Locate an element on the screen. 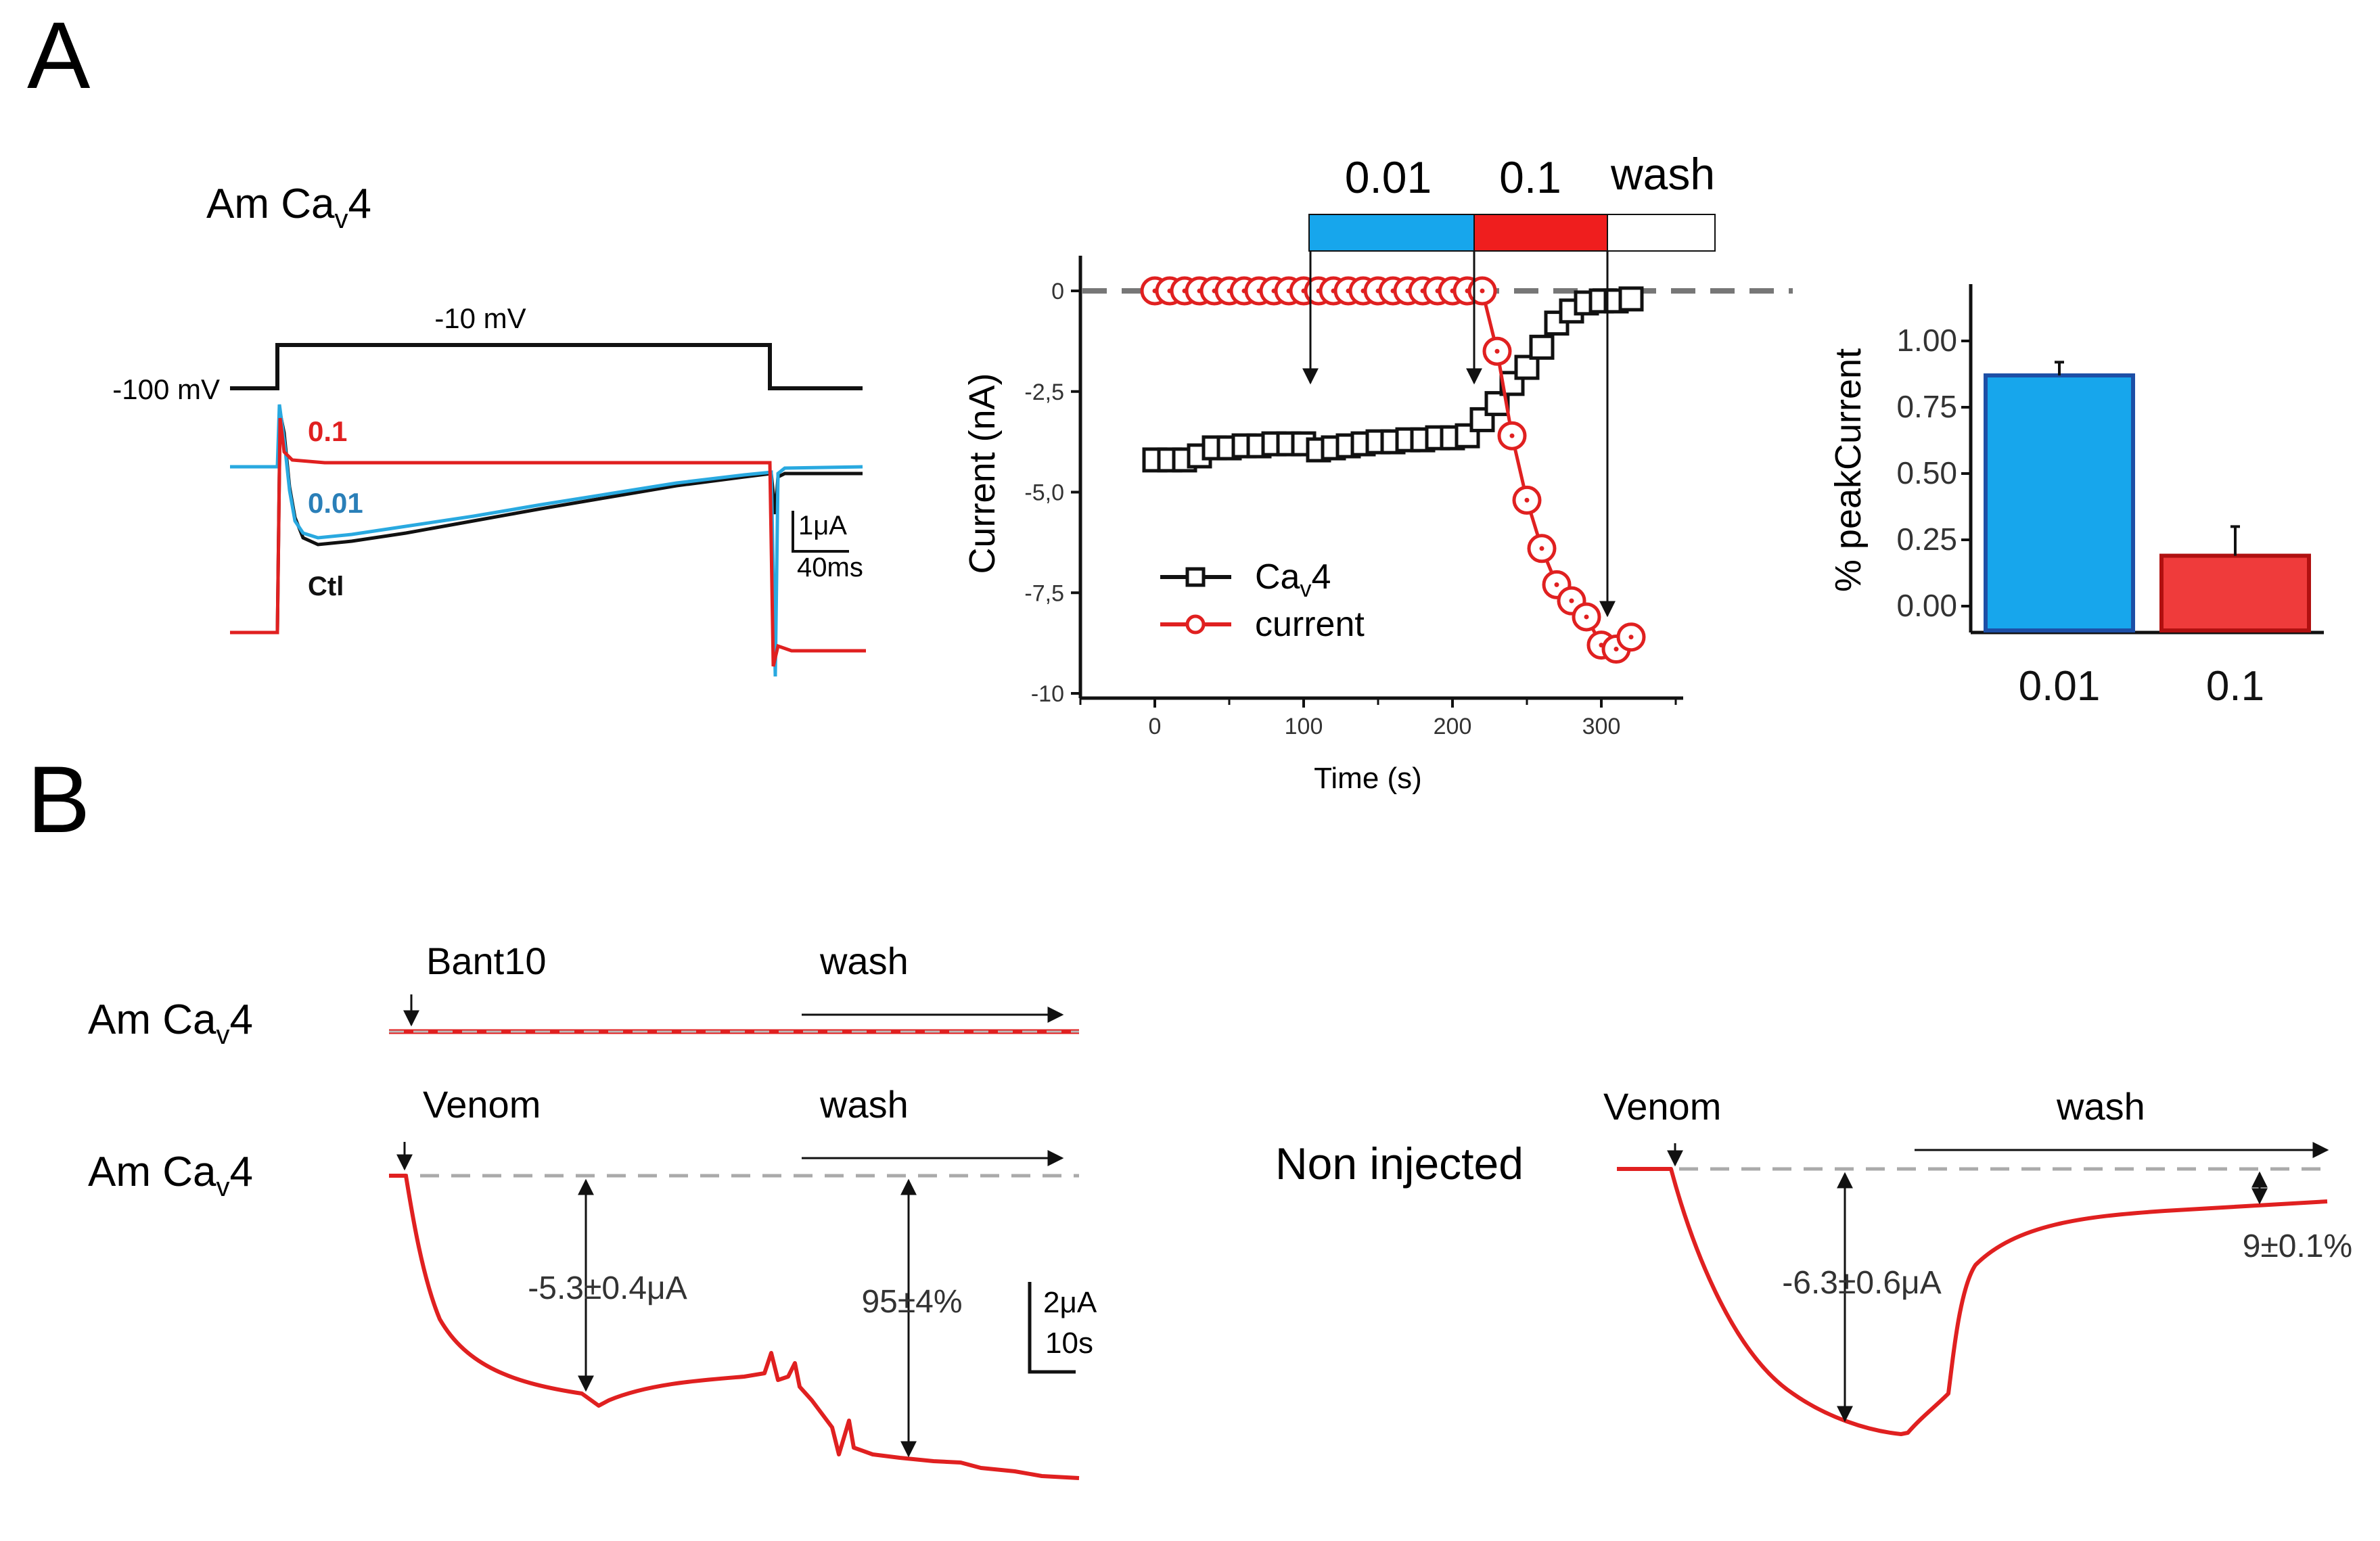  row3-peak-label: -6.3±0.6μA is located at coordinates (1861, 1283).